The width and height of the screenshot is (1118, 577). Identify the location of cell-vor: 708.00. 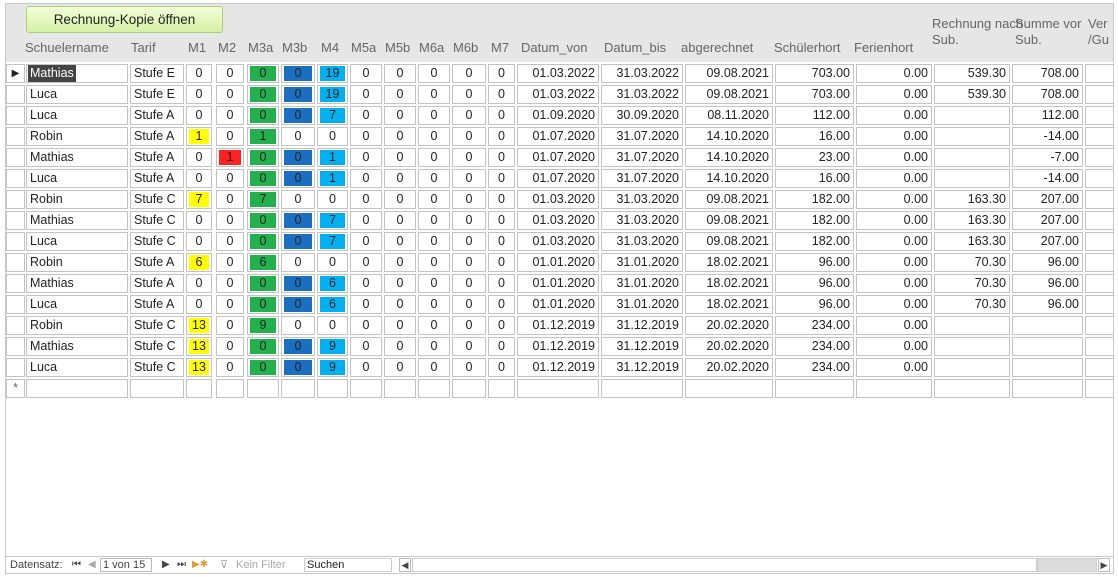
(1047, 73).